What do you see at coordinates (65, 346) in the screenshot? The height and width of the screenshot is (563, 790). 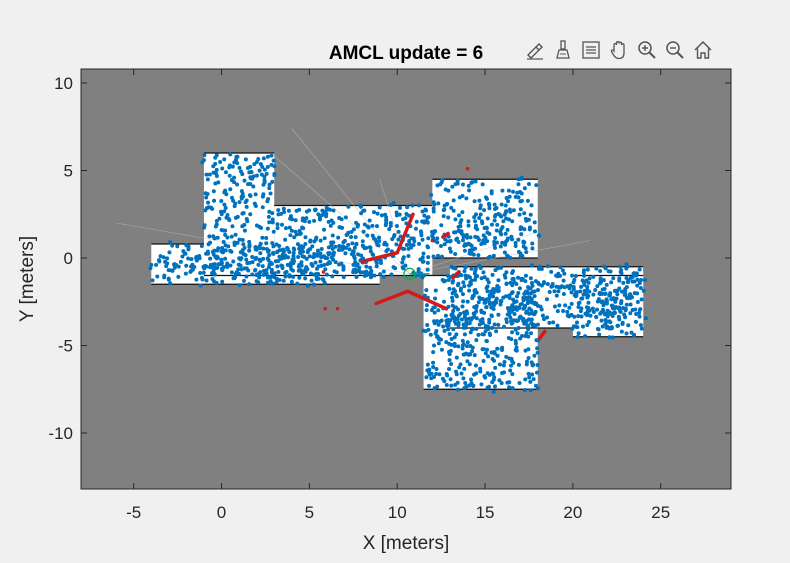 I see `y-tick-label: -5` at bounding box center [65, 346].